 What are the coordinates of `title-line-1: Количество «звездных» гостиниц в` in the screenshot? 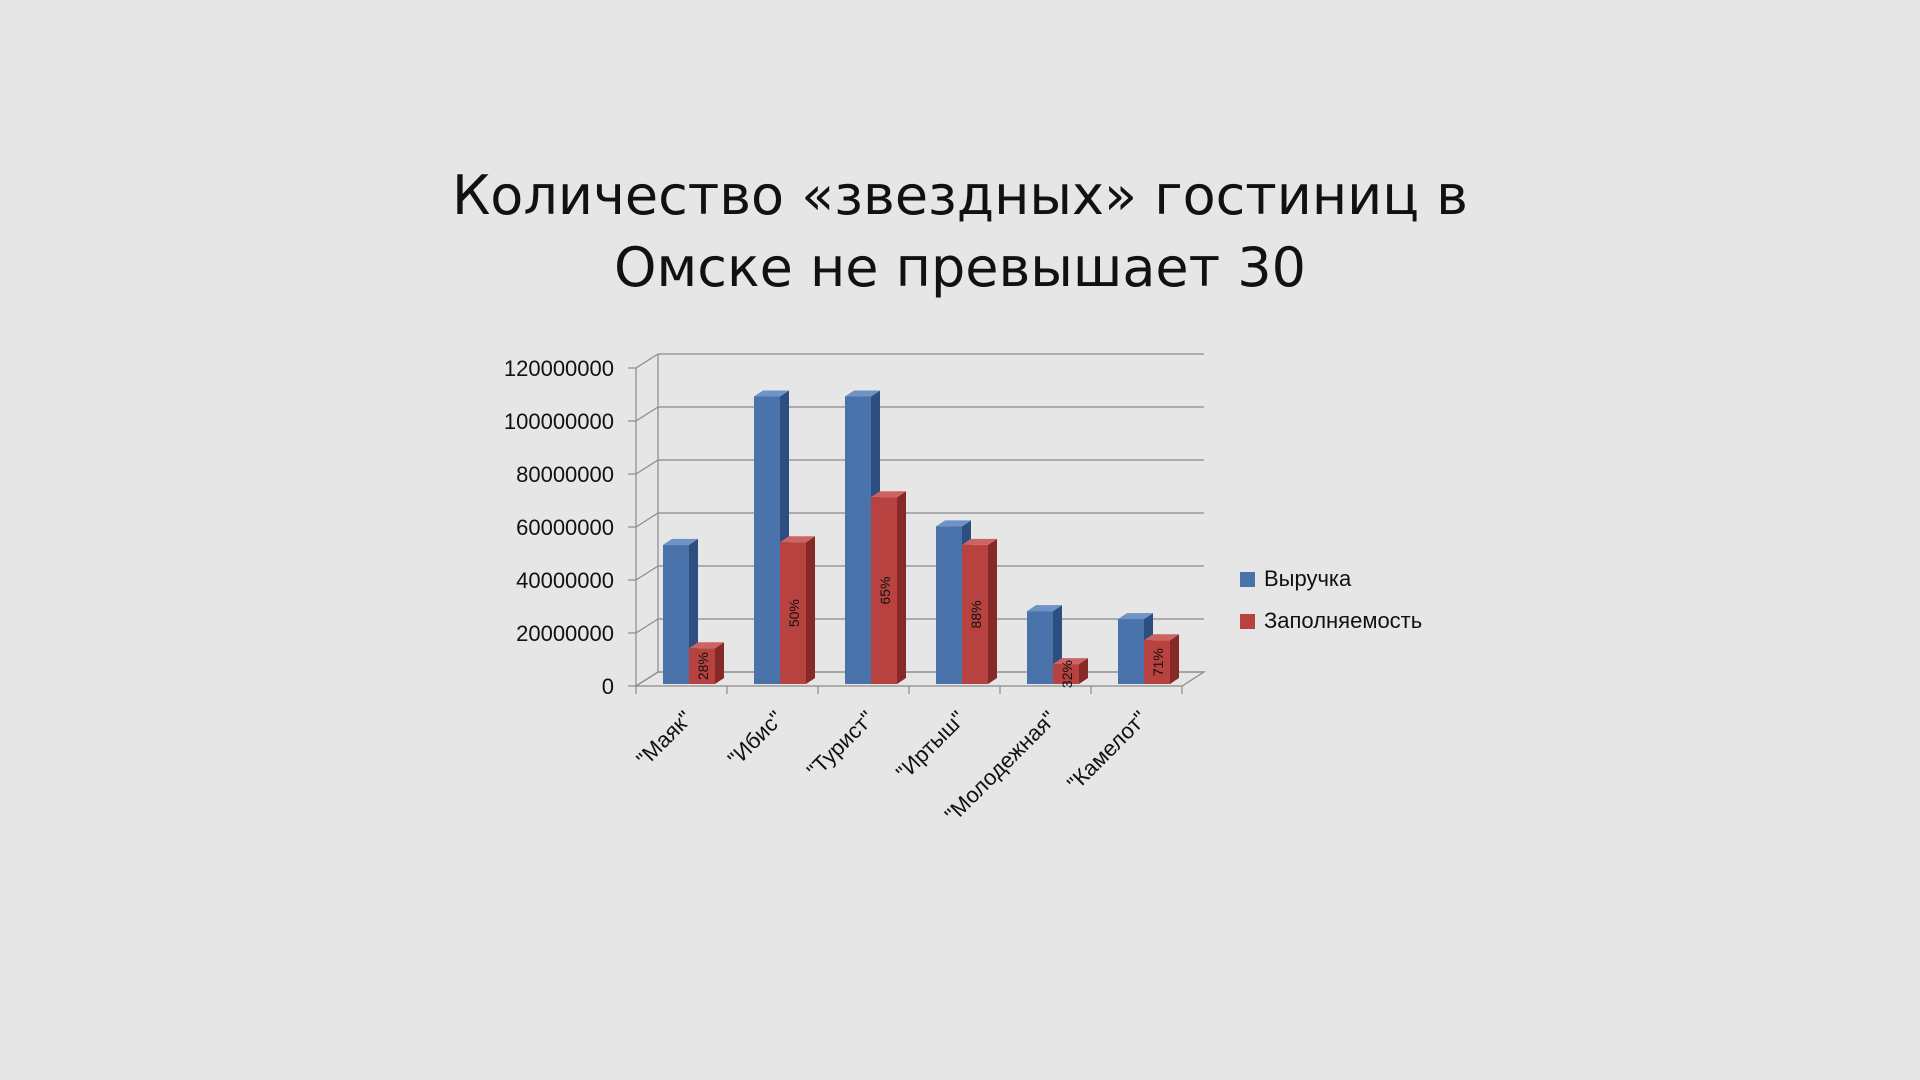 It's located at (960, 195).